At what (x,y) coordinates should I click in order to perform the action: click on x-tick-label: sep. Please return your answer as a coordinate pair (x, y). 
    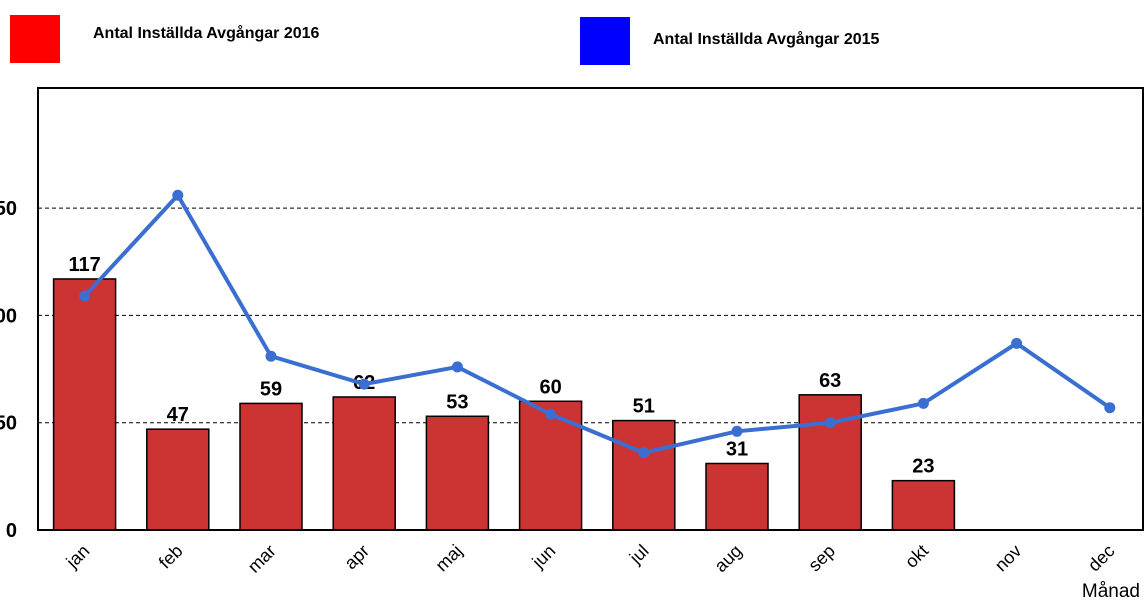
    Looking at the image, I should click on (821, 558).